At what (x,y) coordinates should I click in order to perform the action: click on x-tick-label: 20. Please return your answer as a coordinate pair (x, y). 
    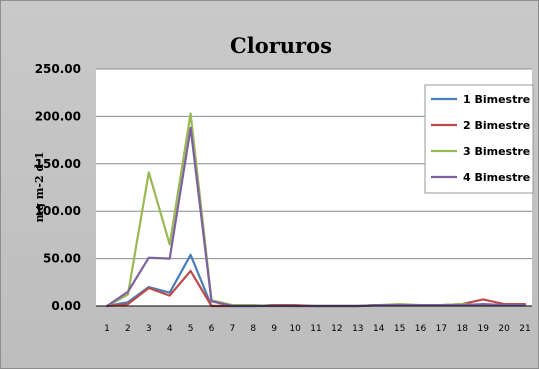
    Looking at the image, I should click on (504, 329).